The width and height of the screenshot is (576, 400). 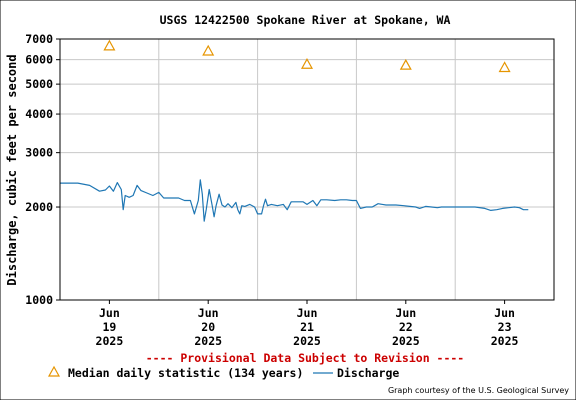 What do you see at coordinates (185, 373) in the screenshot?
I see `legend-median-label: Median daily statistic (134 years)` at bounding box center [185, 373].